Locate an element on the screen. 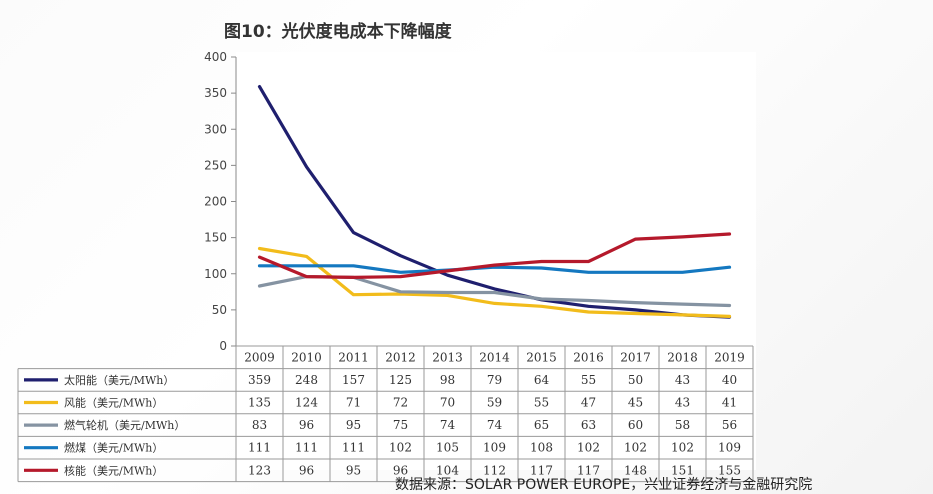  legend-label-1: 风能（美元/MWh） is located at coordinates (113, 403).